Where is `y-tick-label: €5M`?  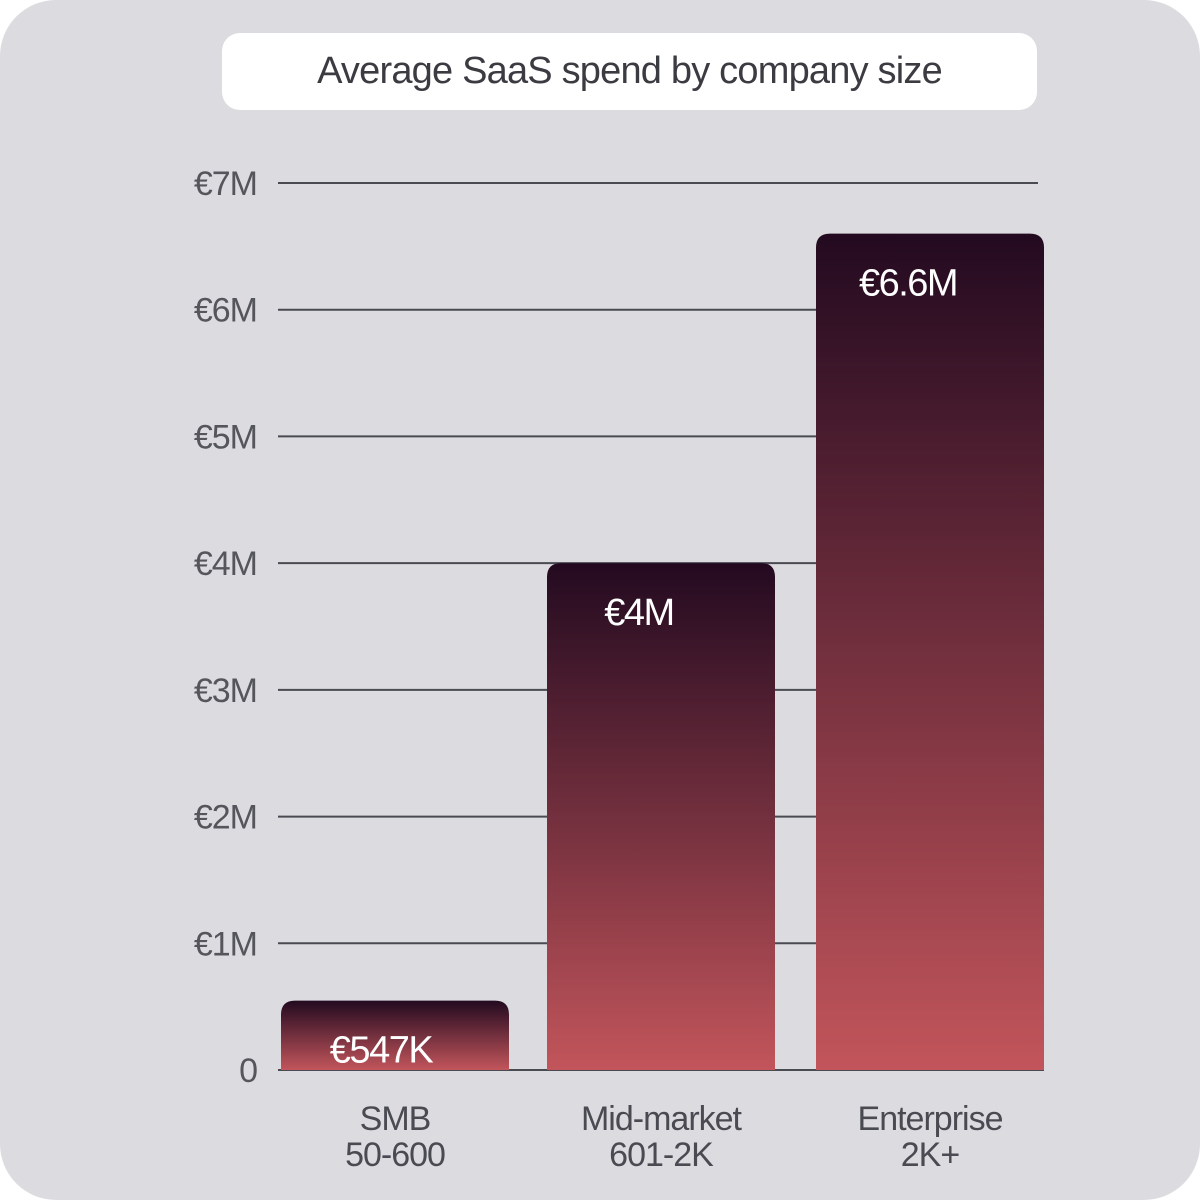 y-tick-label: €5M is located at coordinates (225, 437).